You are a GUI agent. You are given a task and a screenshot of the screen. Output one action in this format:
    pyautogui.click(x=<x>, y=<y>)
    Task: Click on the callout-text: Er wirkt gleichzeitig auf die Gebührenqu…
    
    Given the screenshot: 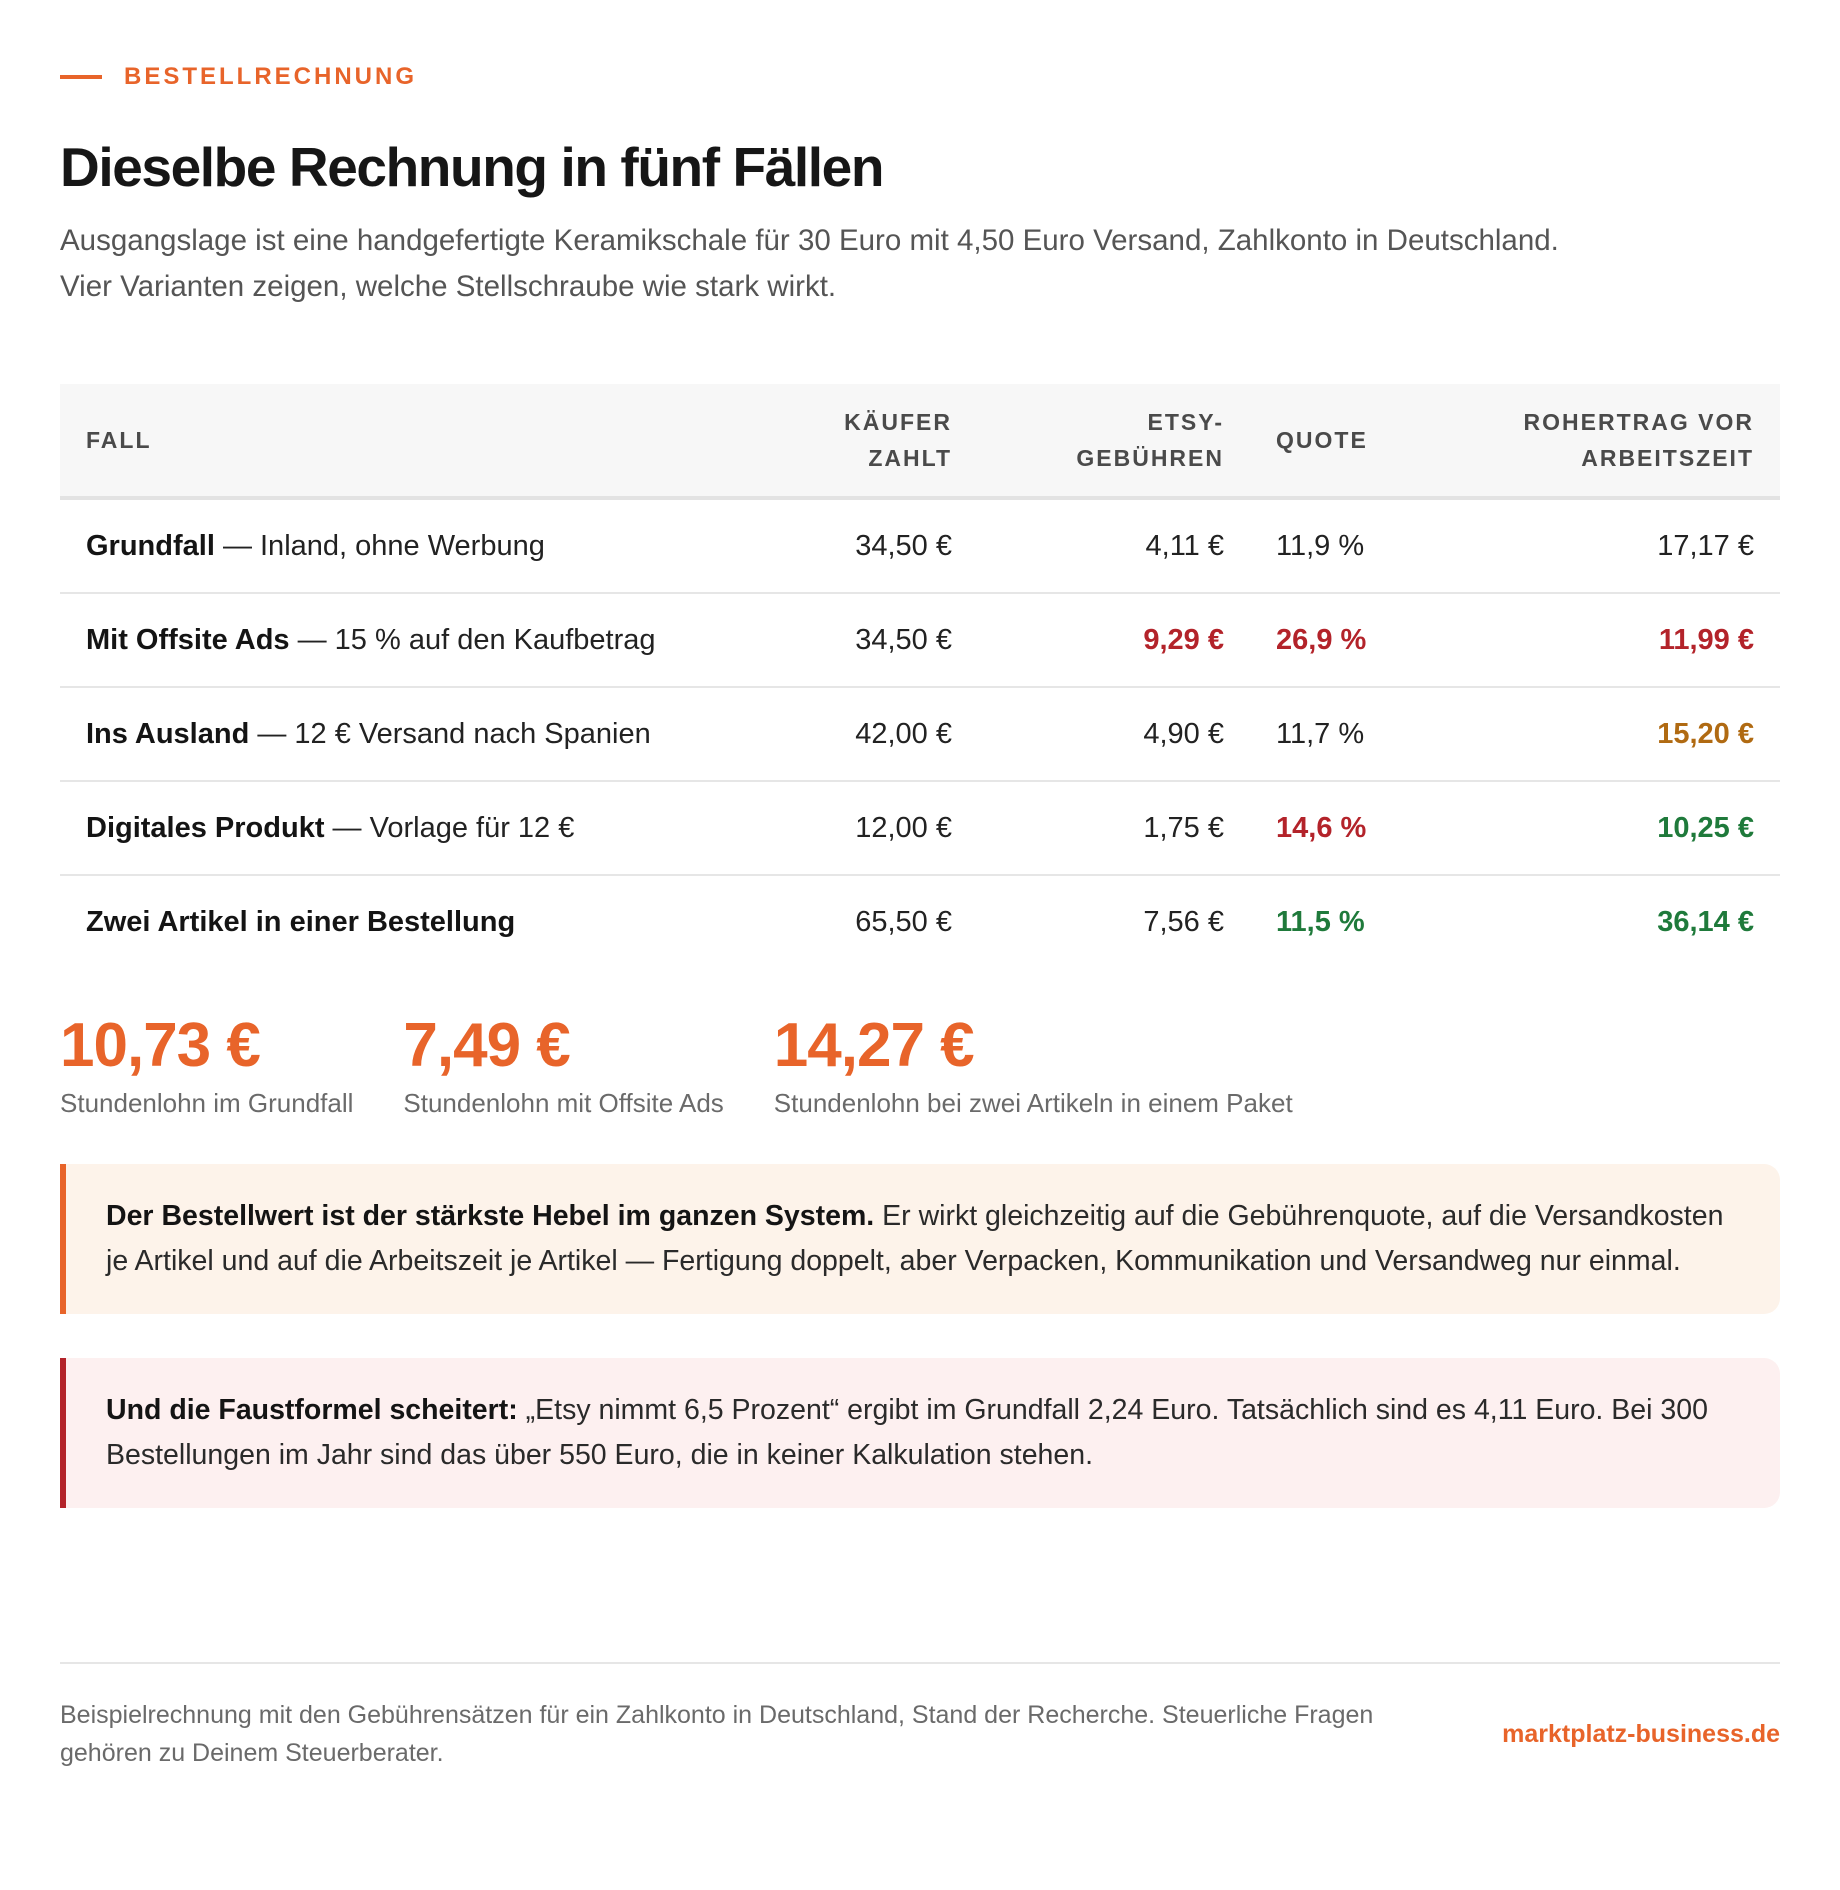 What is the action you would take?
    pyautogui.click(x=915, y=1238)
    